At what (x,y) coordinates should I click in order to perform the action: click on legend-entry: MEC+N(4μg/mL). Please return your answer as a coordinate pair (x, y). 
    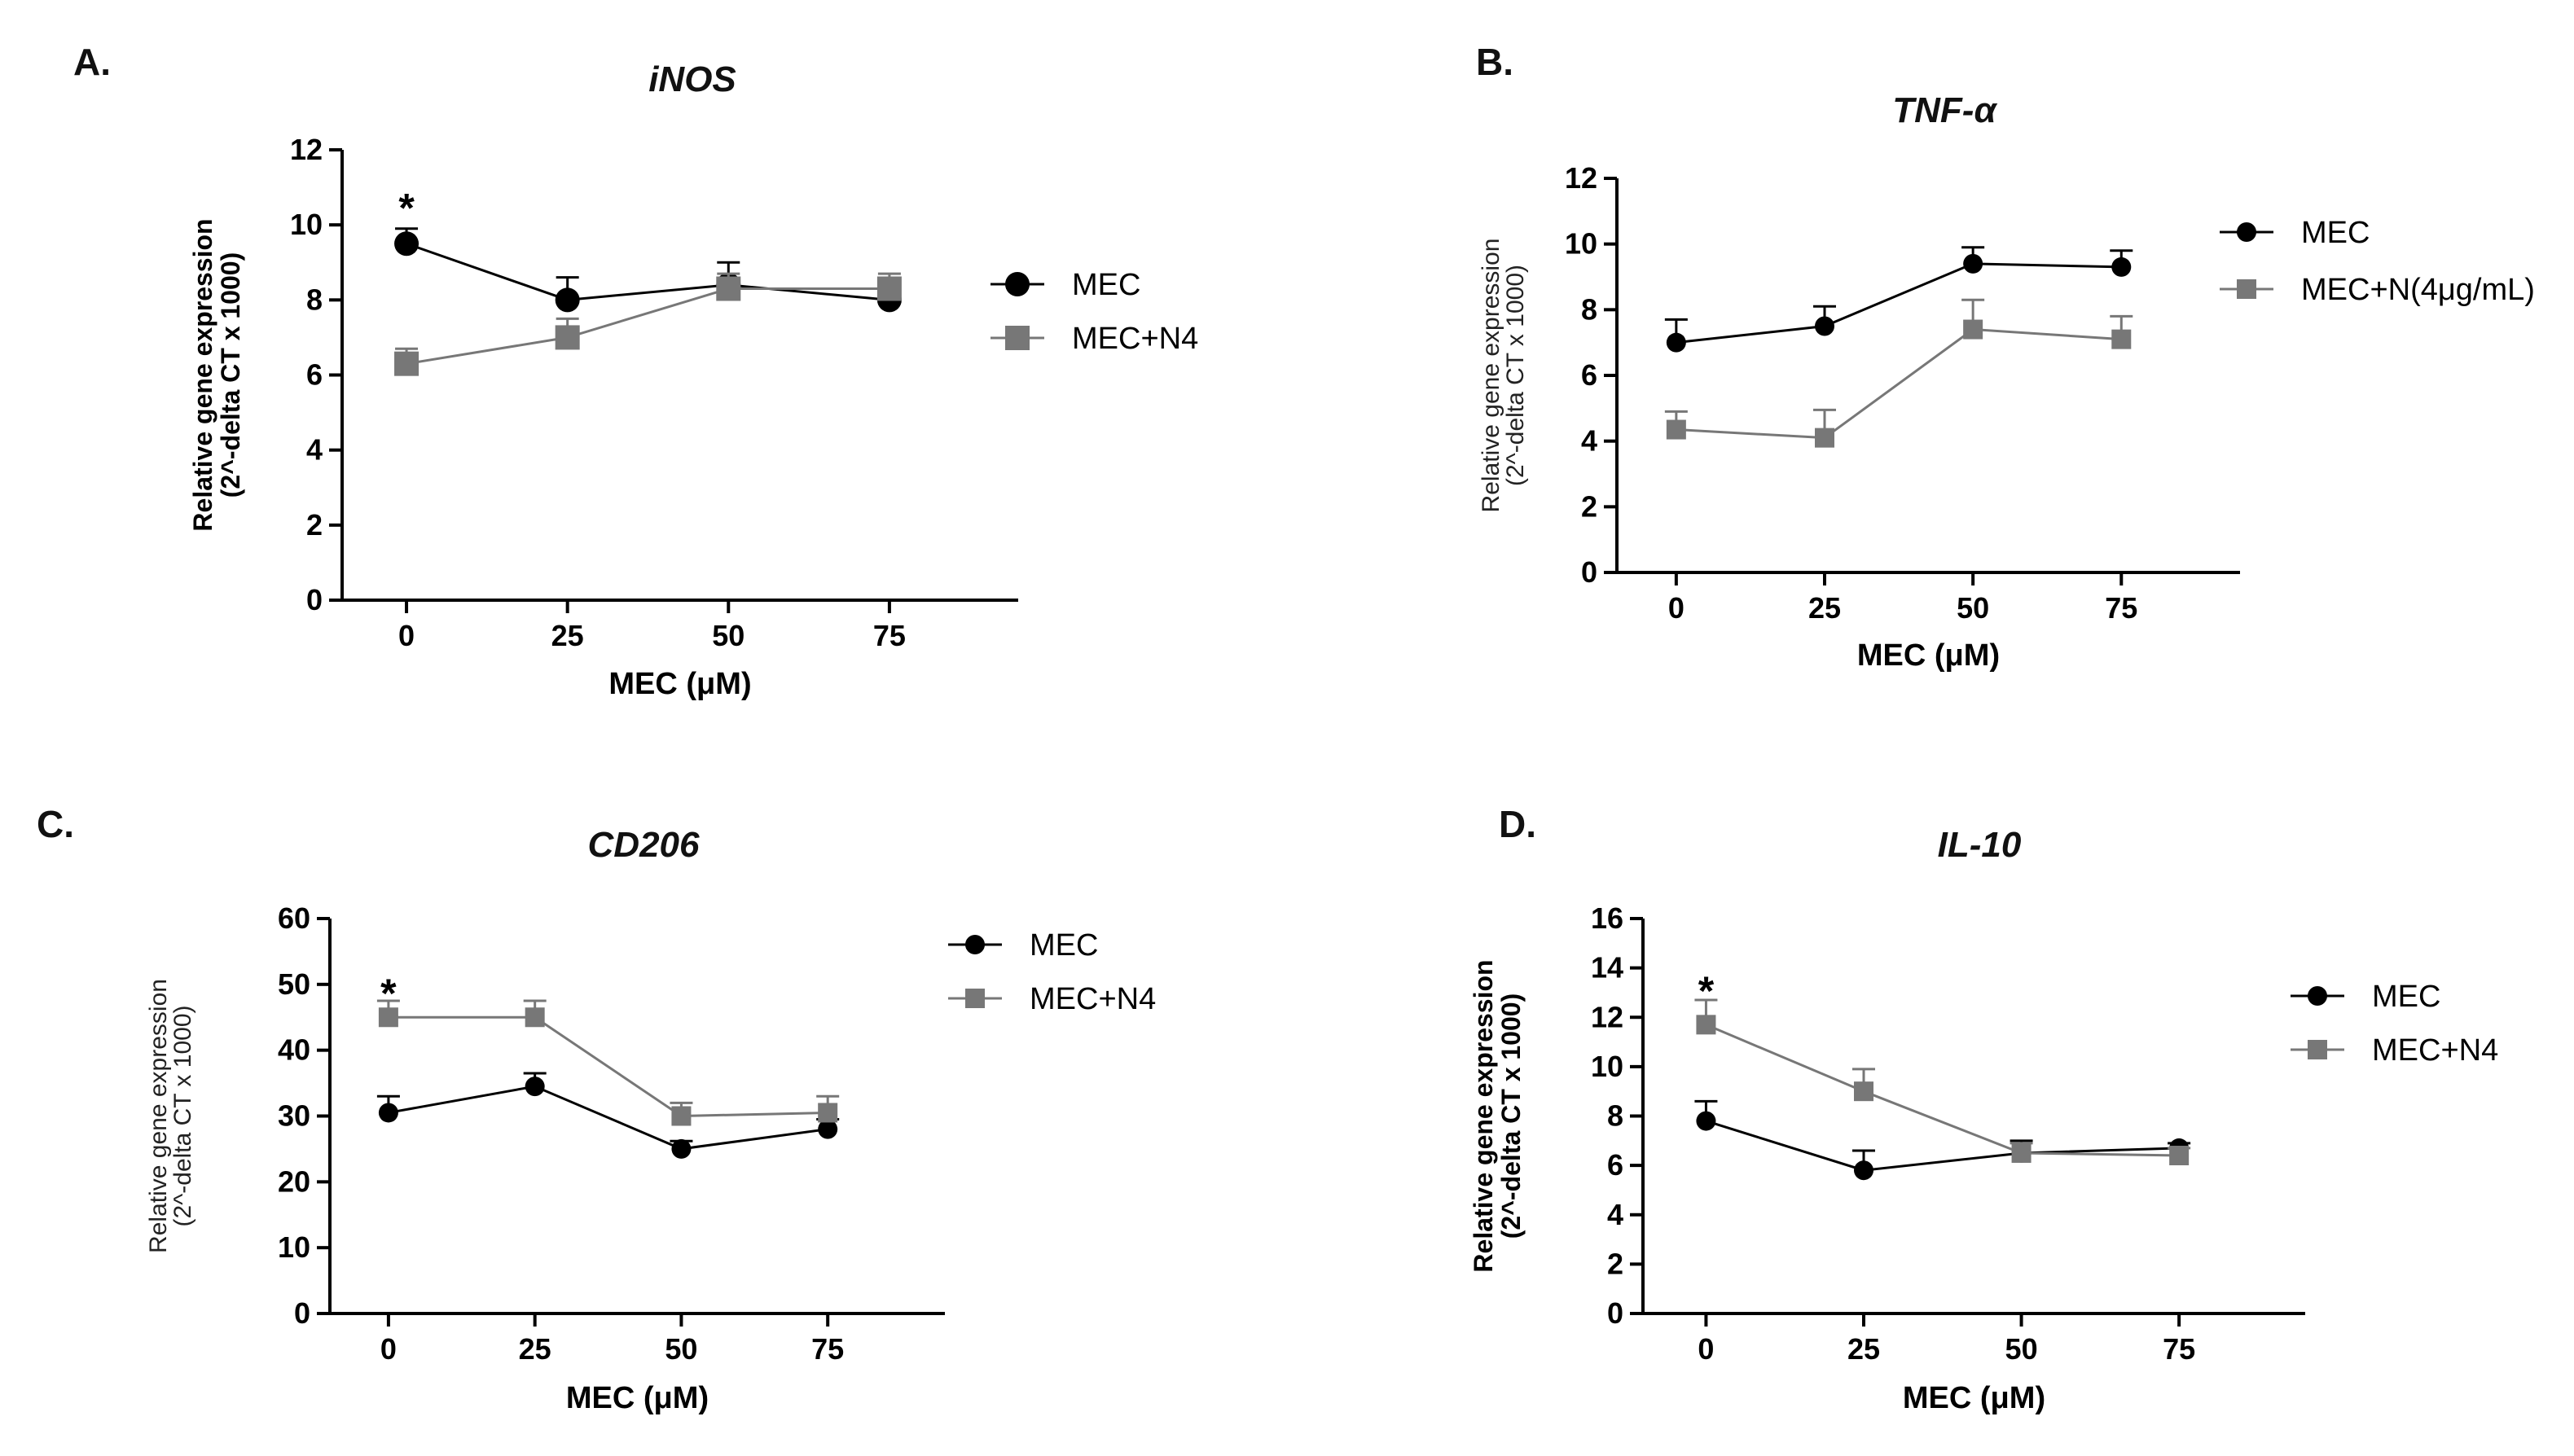
    Looking at the image, I should click on (2418, 290).